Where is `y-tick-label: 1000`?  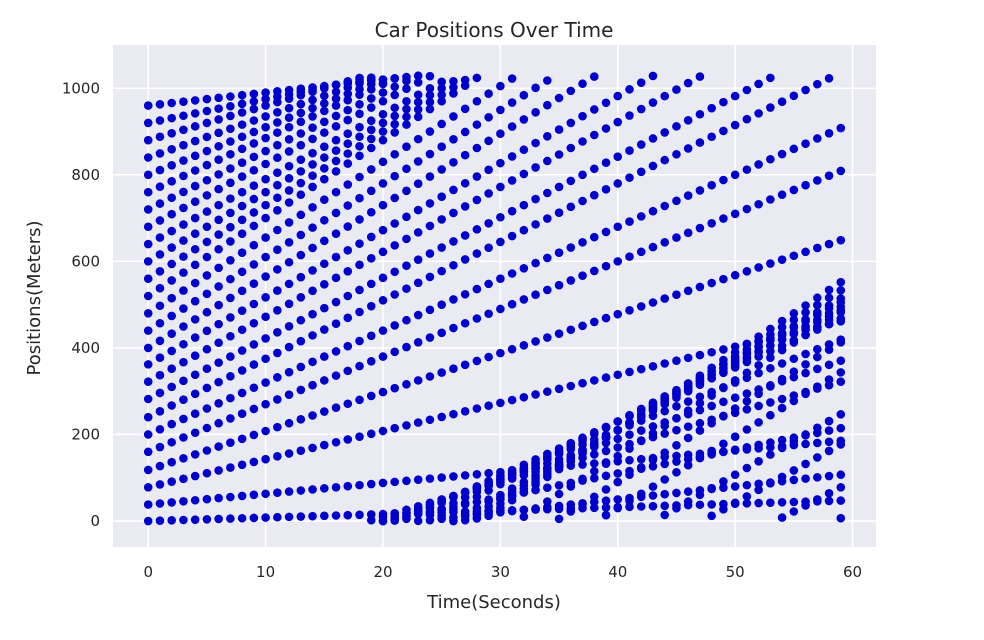
y-tick-label: 1000 is located at coordinates (81, 88).